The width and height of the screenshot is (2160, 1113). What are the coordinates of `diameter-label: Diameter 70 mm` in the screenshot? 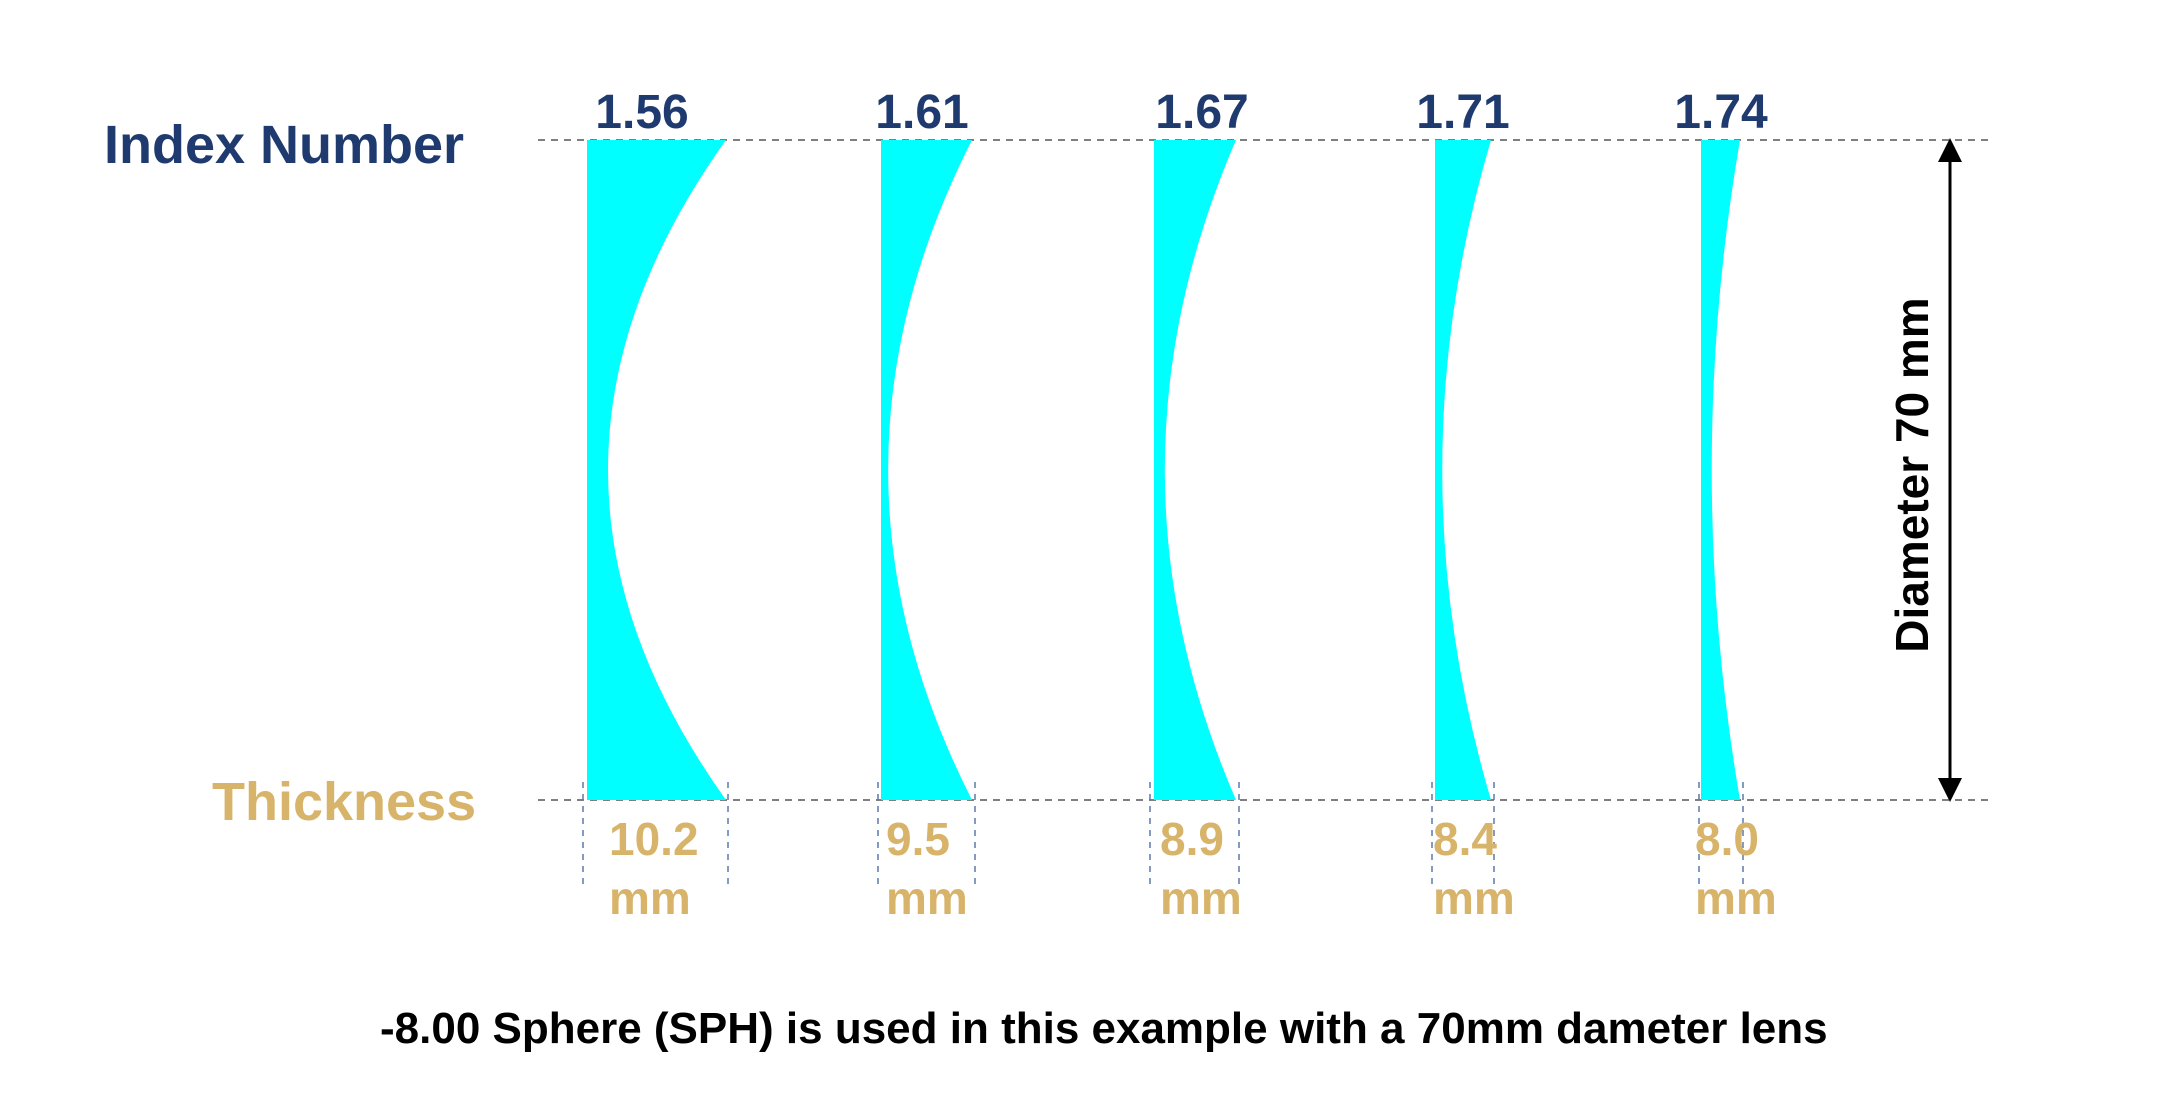 It's located at (1912, 474).